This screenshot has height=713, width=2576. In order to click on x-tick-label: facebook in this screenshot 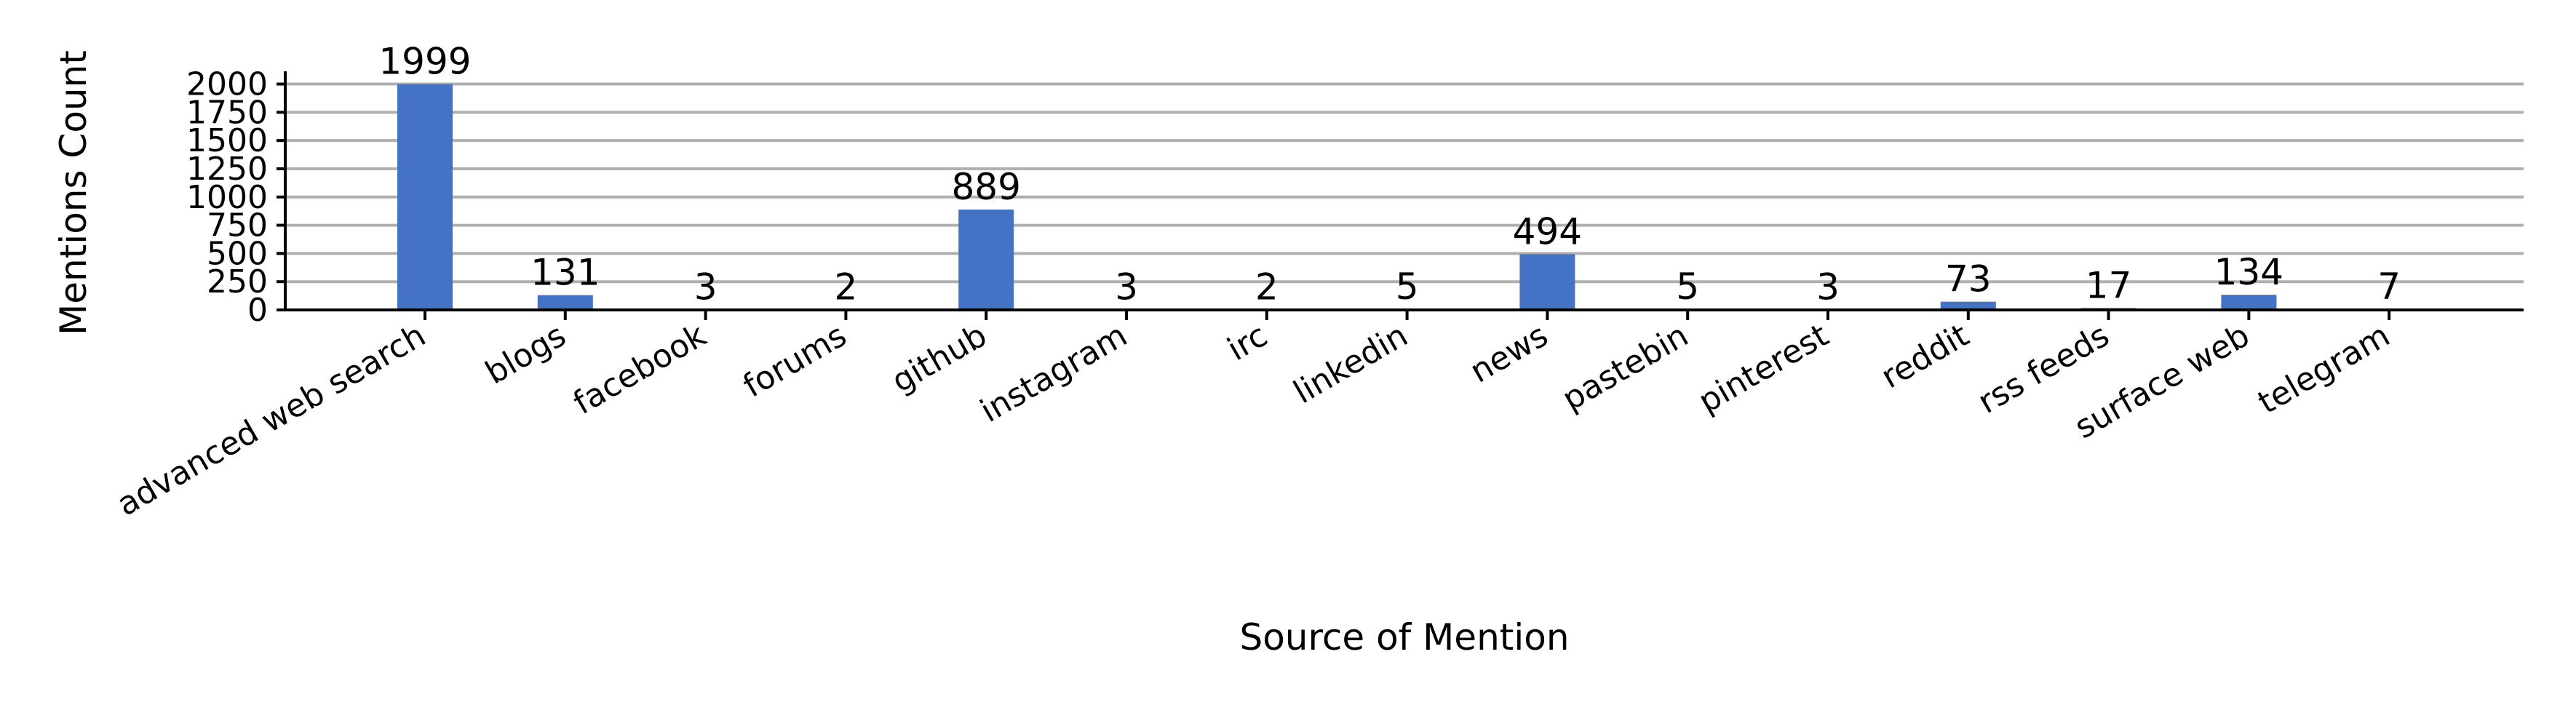, I will do `click(640, 369)`.